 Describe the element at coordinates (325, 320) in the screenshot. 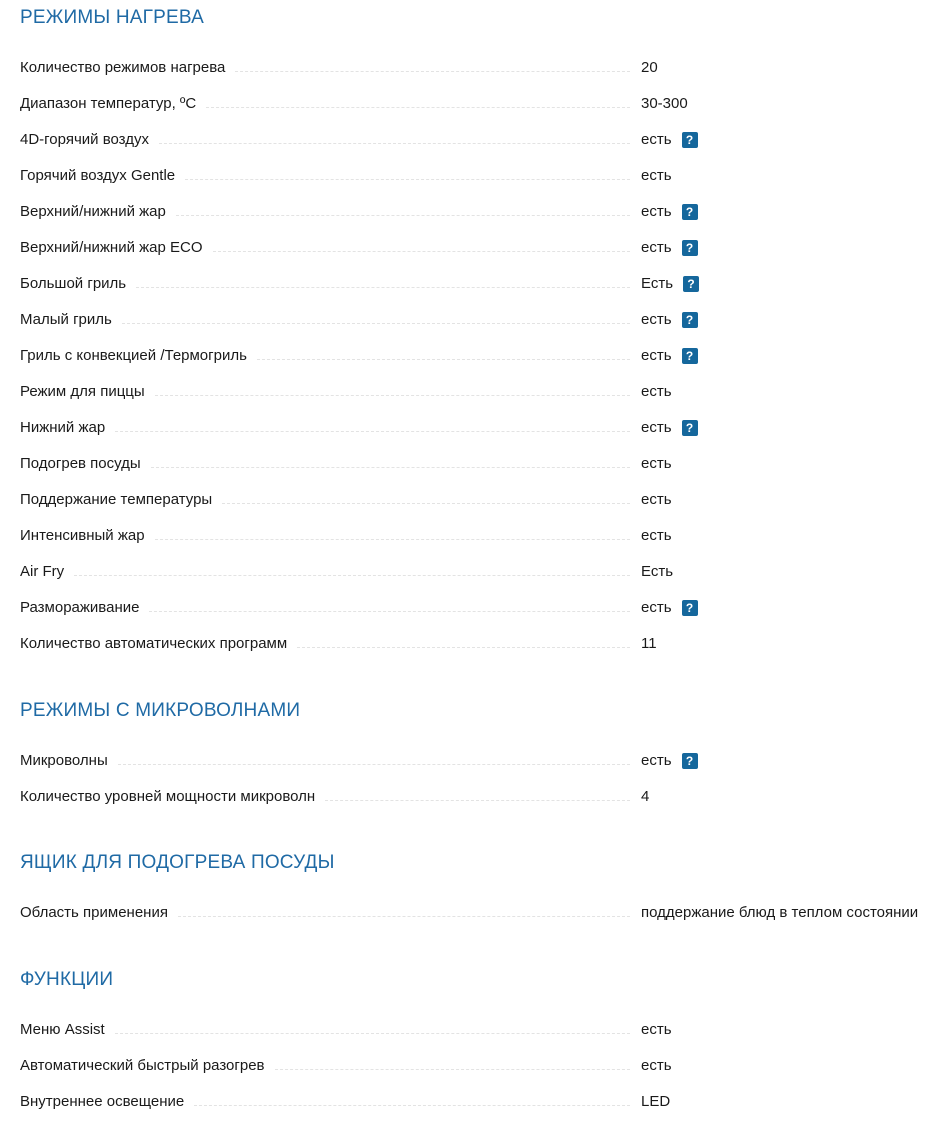

I see `spec-label-wrap: Малый гриль` at that location.